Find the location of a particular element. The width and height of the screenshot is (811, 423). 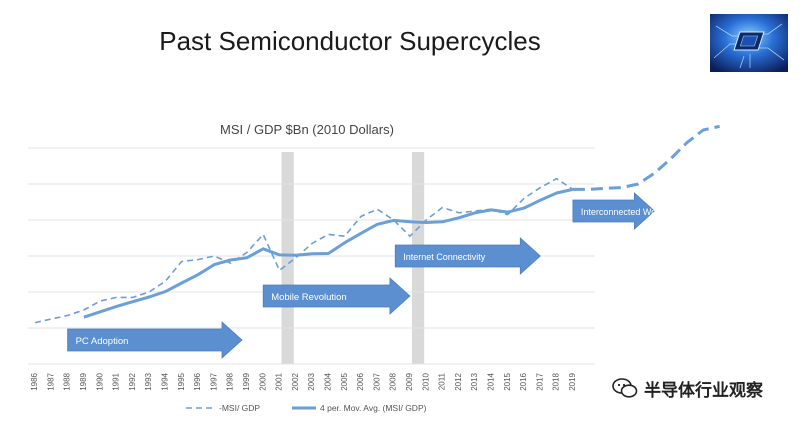

slide-title: Past Semiconductor Supercycles is located at coordinates (350, 41).